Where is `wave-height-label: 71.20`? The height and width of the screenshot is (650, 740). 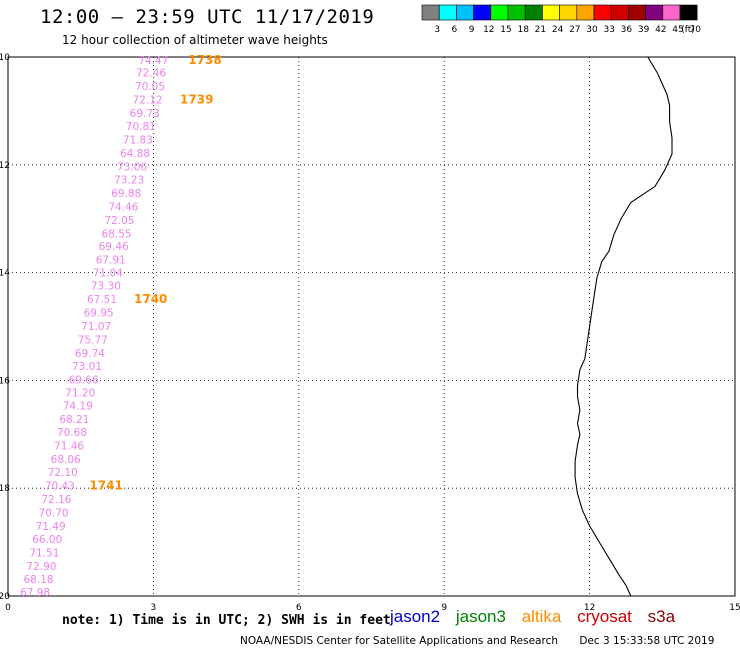
wave-height-label: 71.20 is located at coordinates (80, 393).